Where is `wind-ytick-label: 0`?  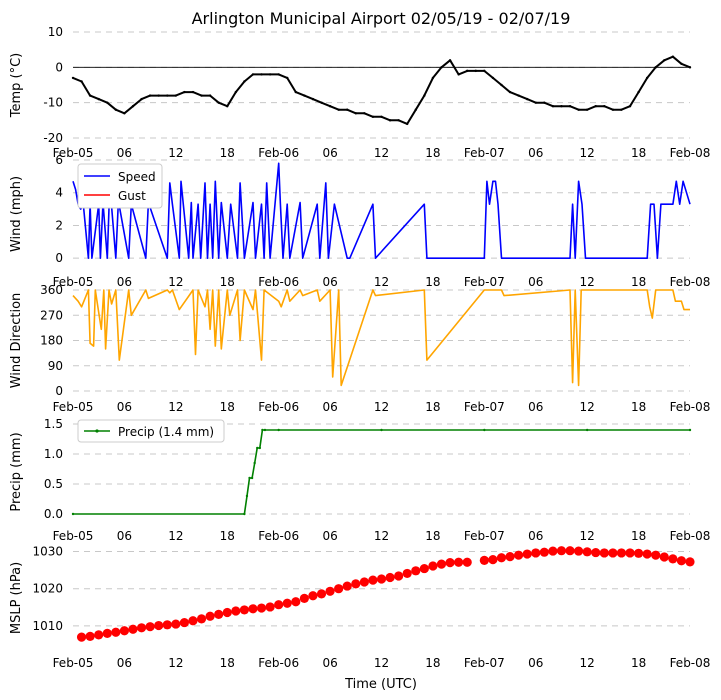 wind-ytick-label: 0 is located at coordinates (59, 258).